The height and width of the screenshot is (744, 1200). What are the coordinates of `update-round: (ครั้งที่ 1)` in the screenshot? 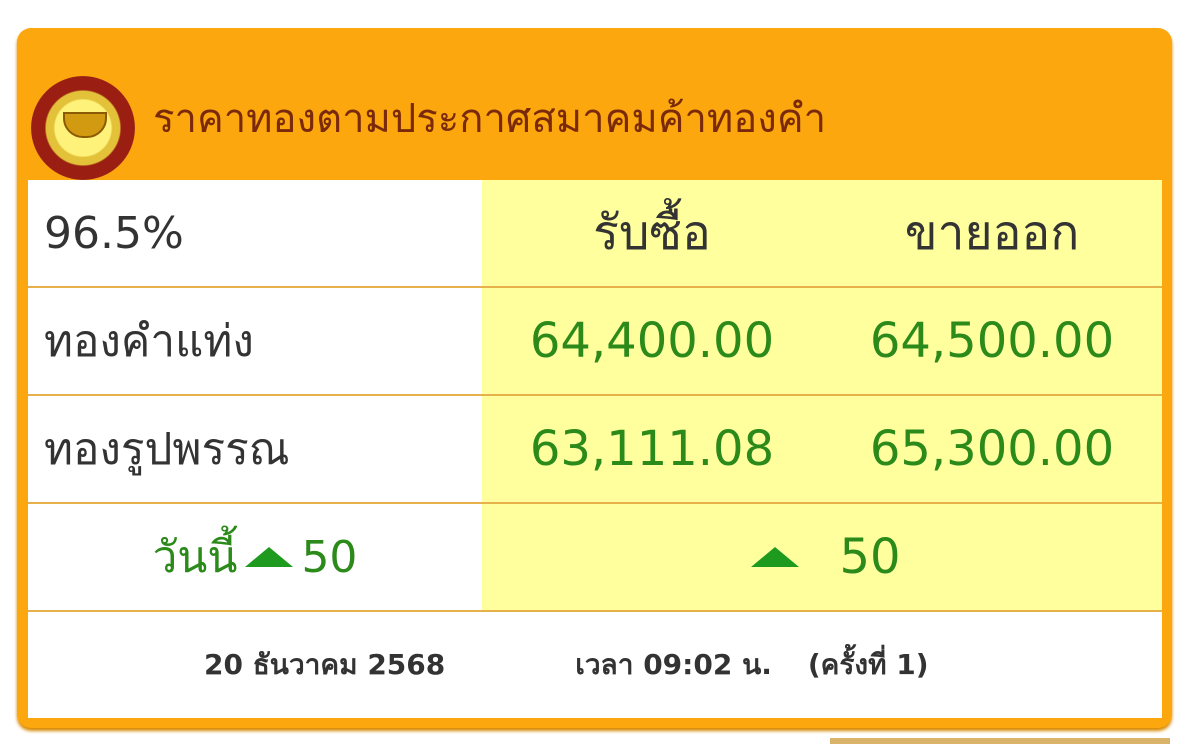 It's located at (868, 664).